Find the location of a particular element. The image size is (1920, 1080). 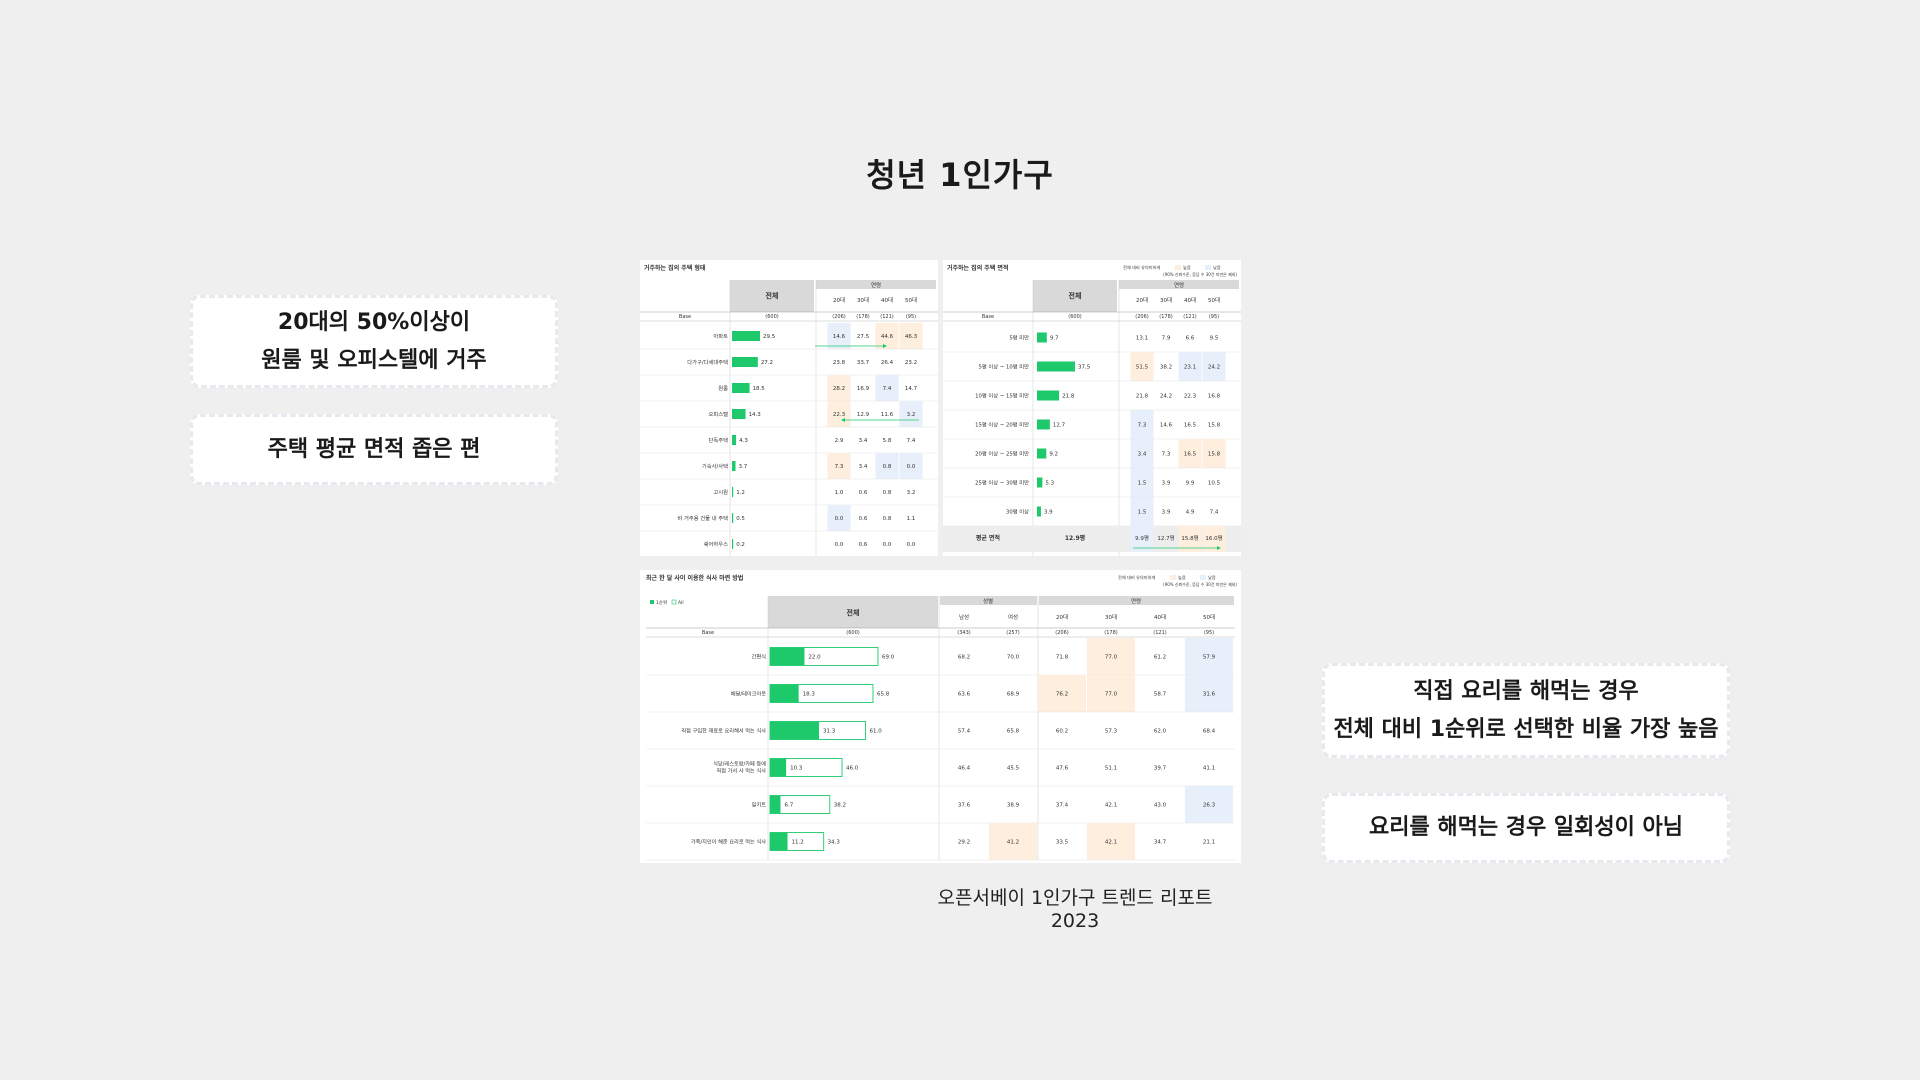

cell-value: 29.2 is located at coordinates (964, 843).